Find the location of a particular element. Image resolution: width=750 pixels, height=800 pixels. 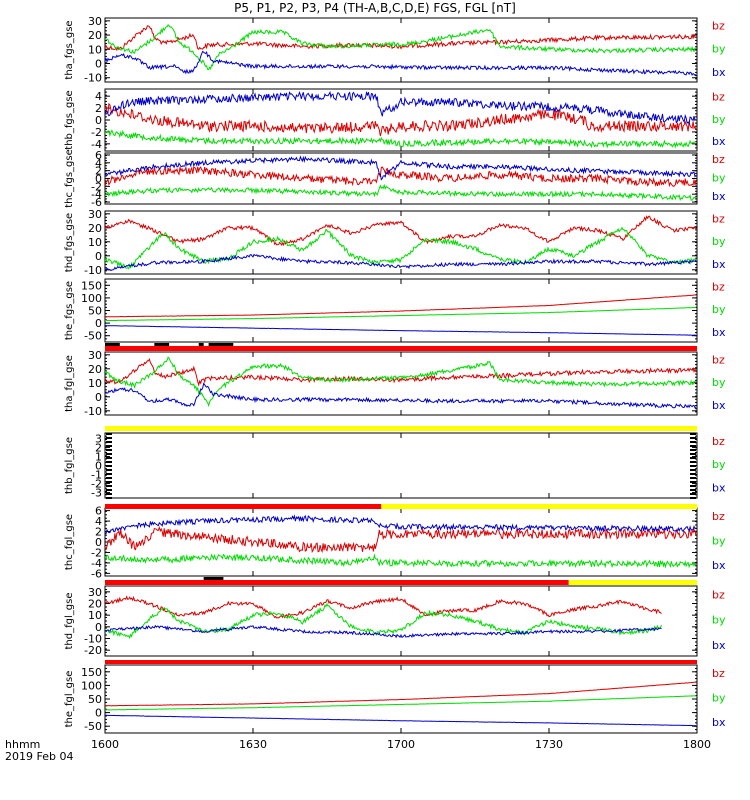

y-tick-label: 2 is located at coordinates (98, 447).